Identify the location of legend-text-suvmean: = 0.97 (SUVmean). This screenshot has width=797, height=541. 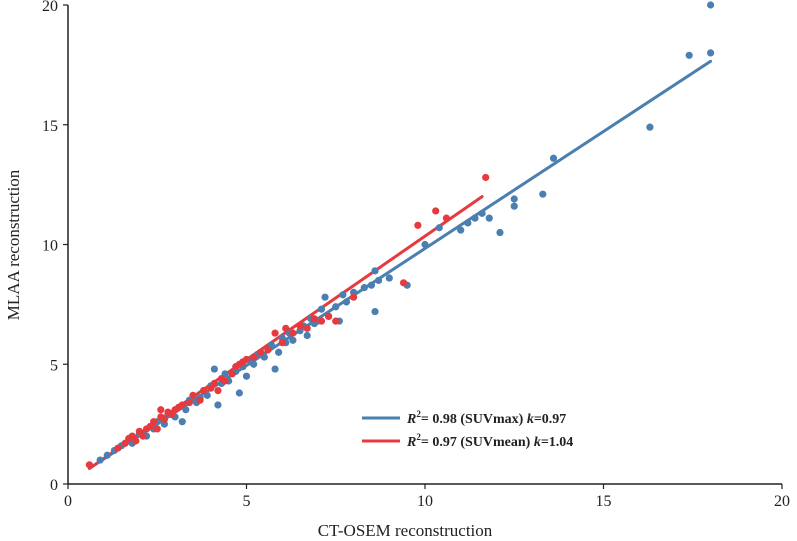
(477, 442).